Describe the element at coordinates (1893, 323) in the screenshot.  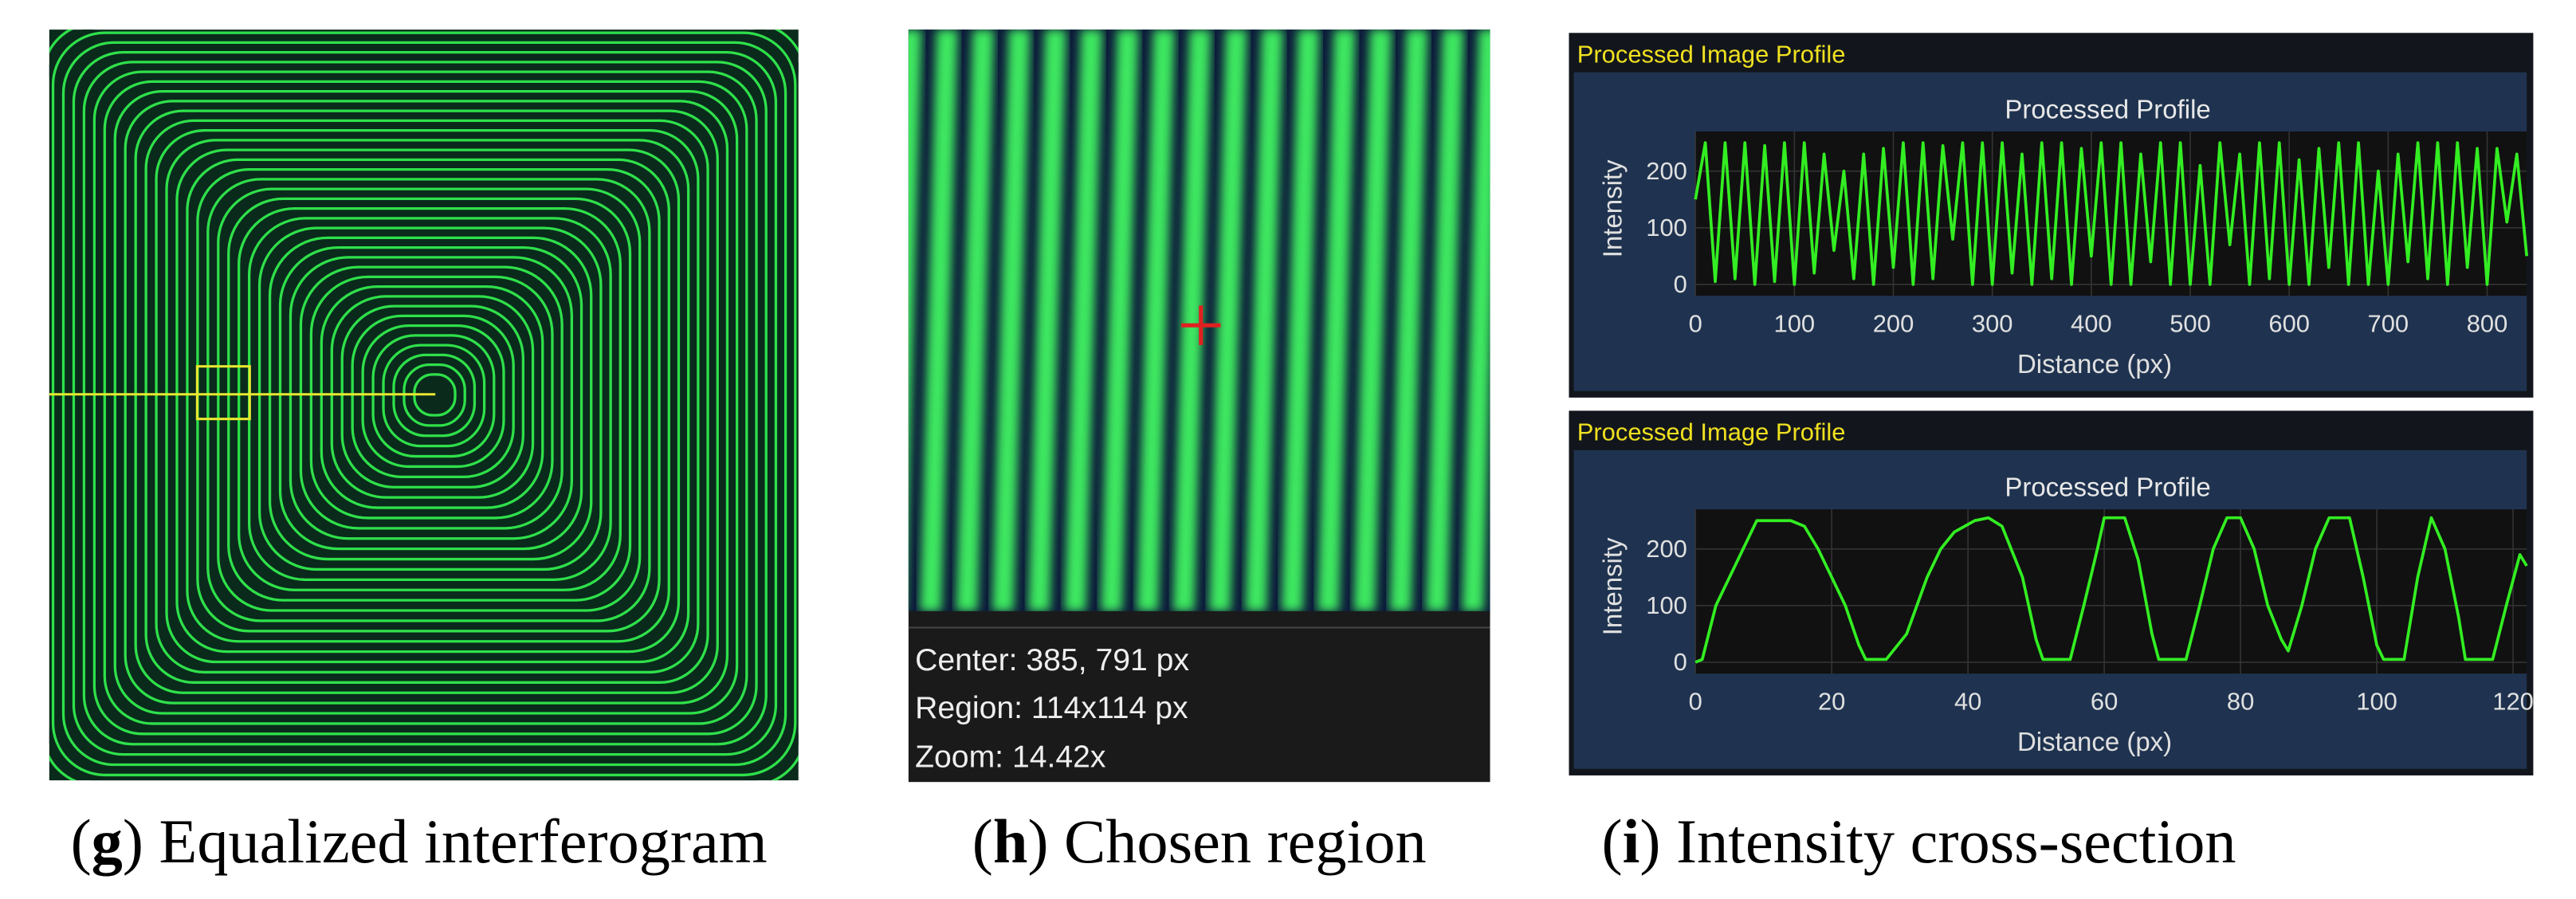
I see `x-tick-label: 200` at that location.